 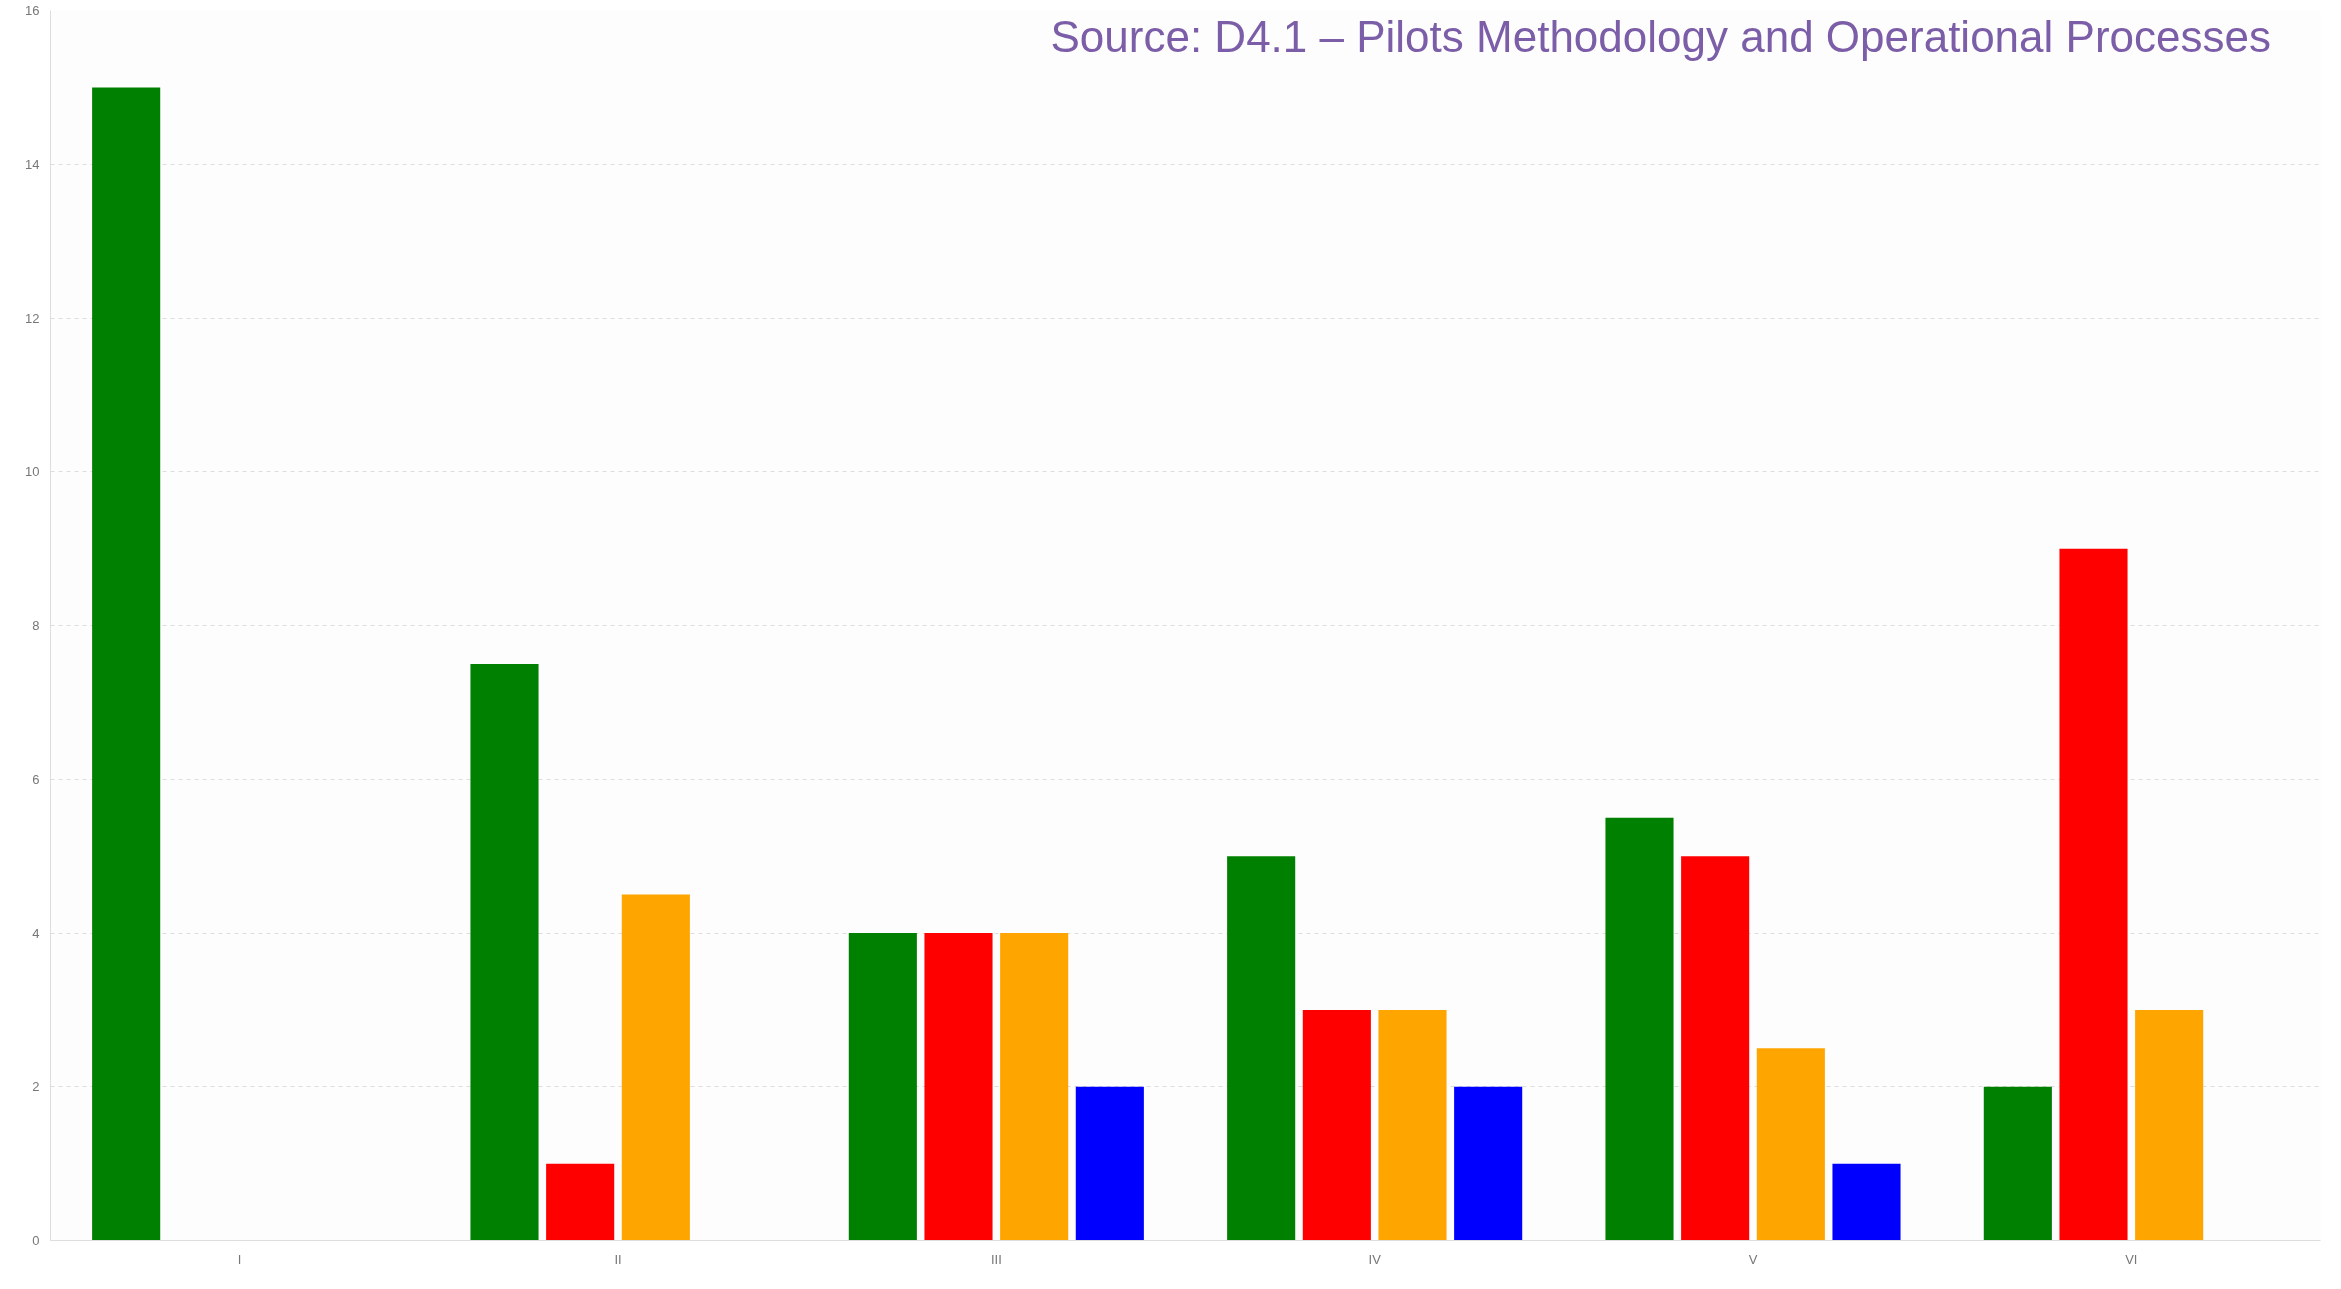 I want to click on x-tick-label: I, so click(x=239, y=1259).